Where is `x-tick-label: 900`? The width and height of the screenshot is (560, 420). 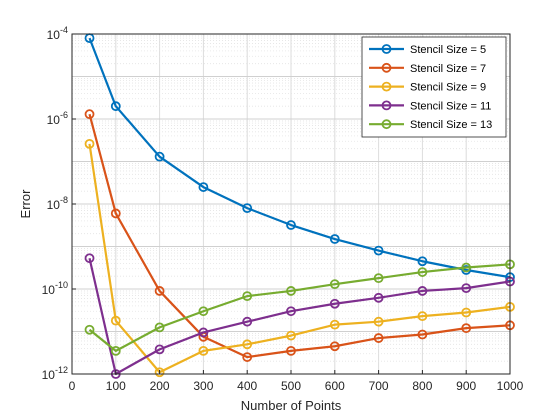 x-tick-label: 900 is located at coordinates (466, 386).